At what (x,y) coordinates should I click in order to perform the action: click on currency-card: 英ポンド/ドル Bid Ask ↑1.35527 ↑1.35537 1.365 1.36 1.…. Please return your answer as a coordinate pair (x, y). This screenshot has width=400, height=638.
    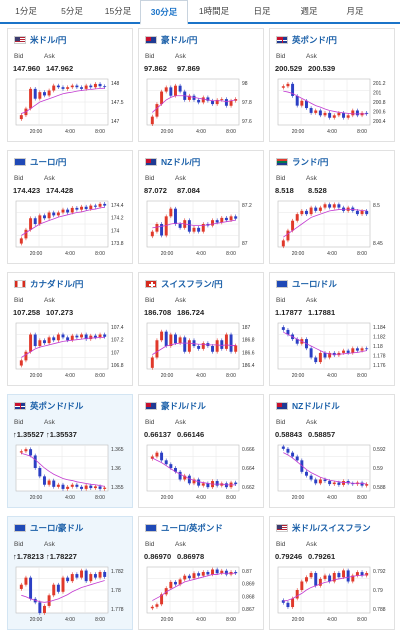
    Looking at the image, I should click on (70, 451).